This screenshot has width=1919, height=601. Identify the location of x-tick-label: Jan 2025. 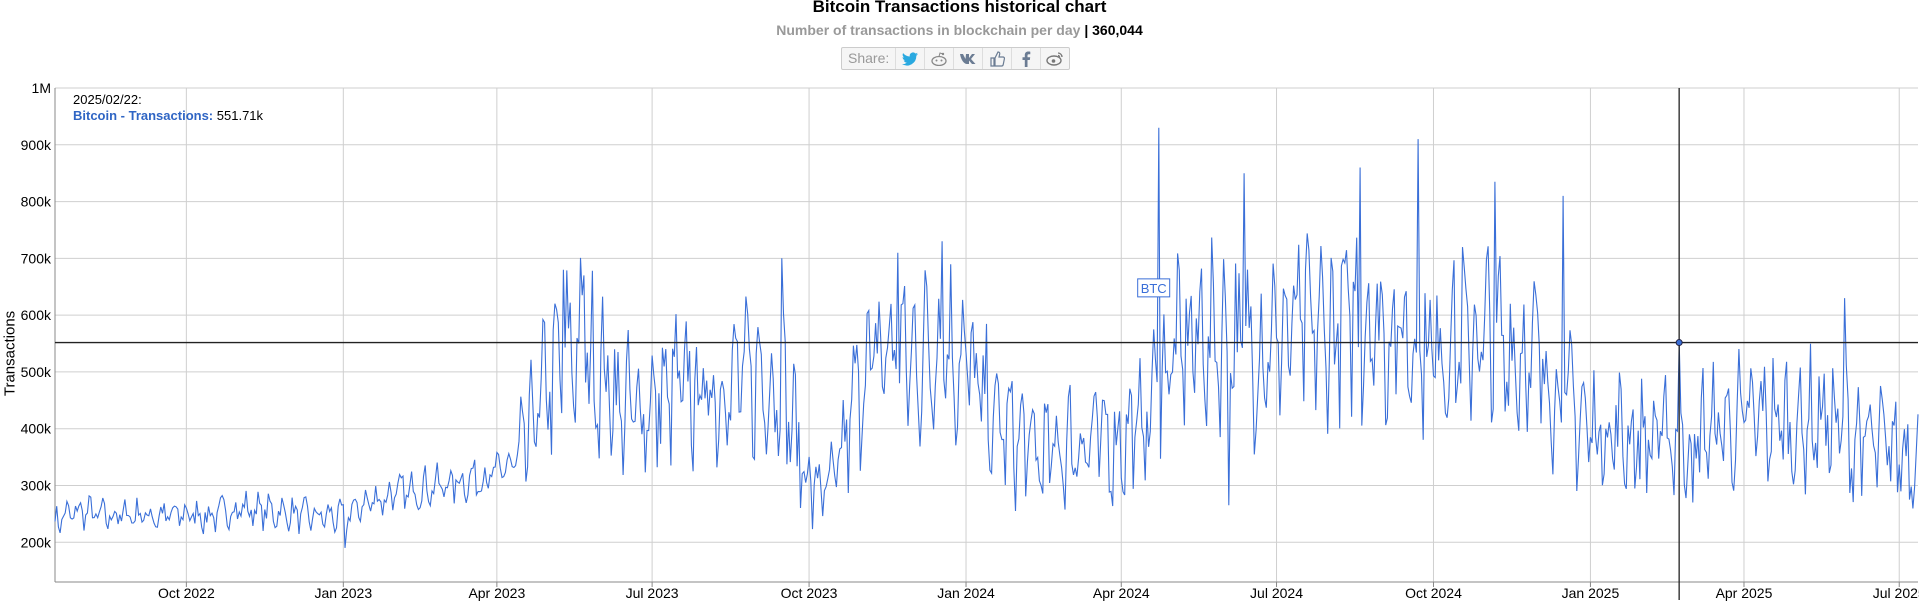
(1591, 593).